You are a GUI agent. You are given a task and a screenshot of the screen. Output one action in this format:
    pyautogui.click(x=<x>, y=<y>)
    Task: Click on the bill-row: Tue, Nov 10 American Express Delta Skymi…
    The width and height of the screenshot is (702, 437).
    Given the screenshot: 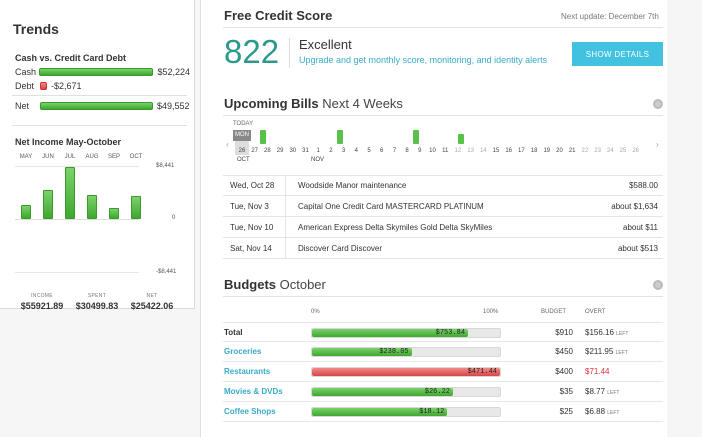 What is the action you would take?
    pyautogui.click(x=443, y=227)
    